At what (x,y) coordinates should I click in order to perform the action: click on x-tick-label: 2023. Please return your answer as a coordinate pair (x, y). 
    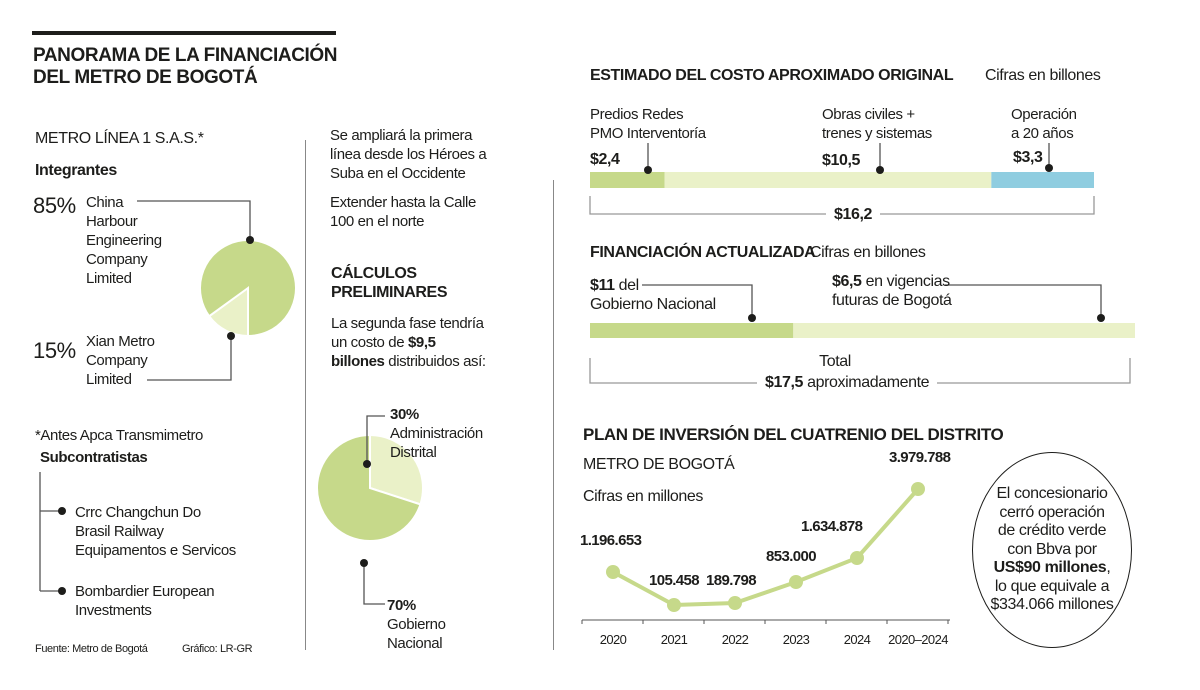
    Looking at the image, I should click on (796, 639).